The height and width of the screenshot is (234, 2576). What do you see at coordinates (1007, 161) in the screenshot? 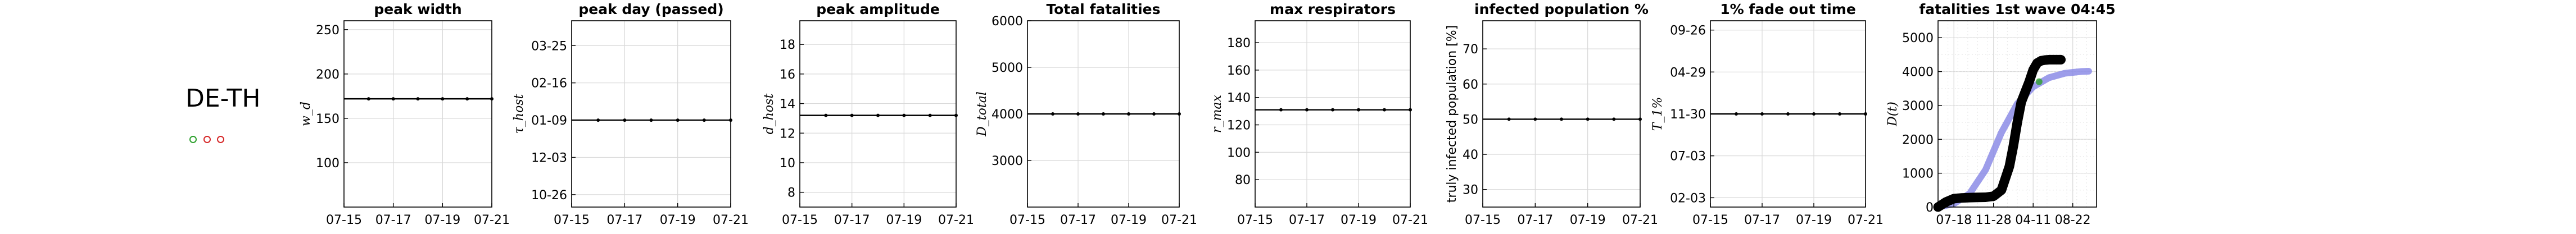
I see `y-tick-label-0: 3000` at bounding box center [1007, 161].